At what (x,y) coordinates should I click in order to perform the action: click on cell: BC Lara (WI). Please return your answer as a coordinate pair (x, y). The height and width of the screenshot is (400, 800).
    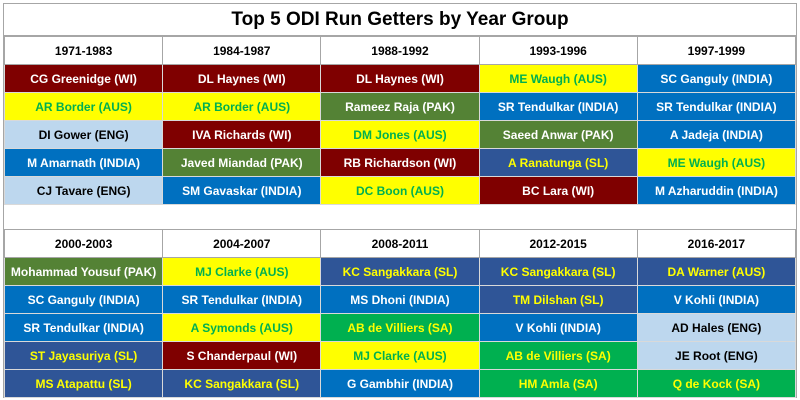
    Looking at the image, I should click on (558, 190).